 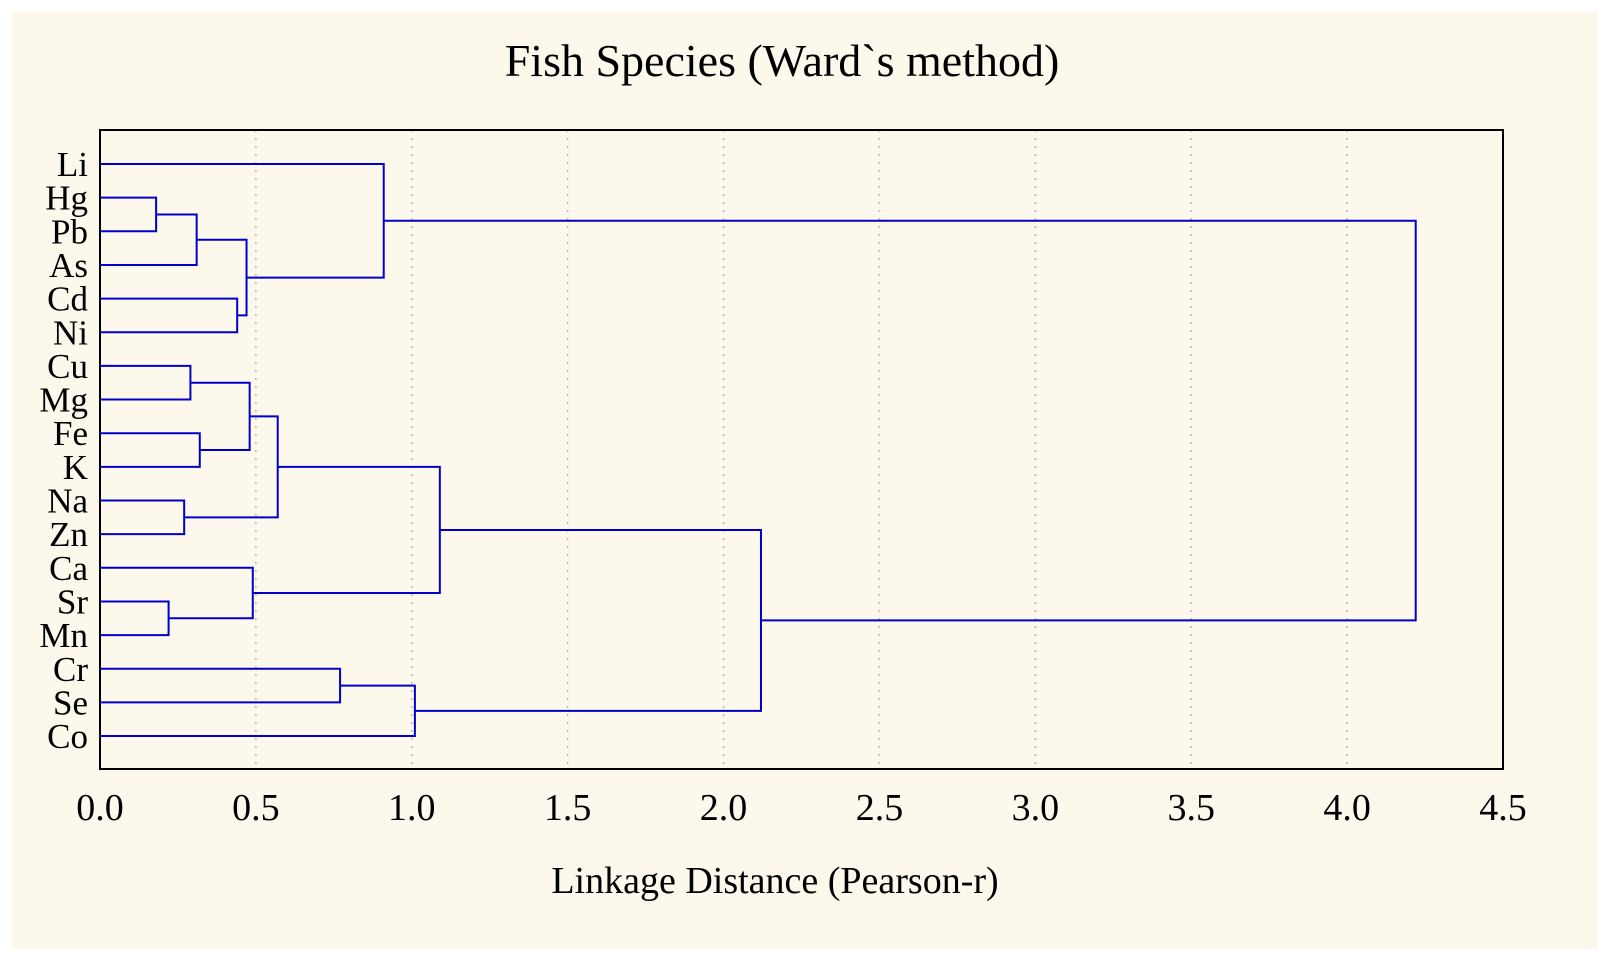 What do you see at coordinates (880, 808) in the screenshot?
I see `x-tick-label: 2.5` at bounding box center [880, 808].